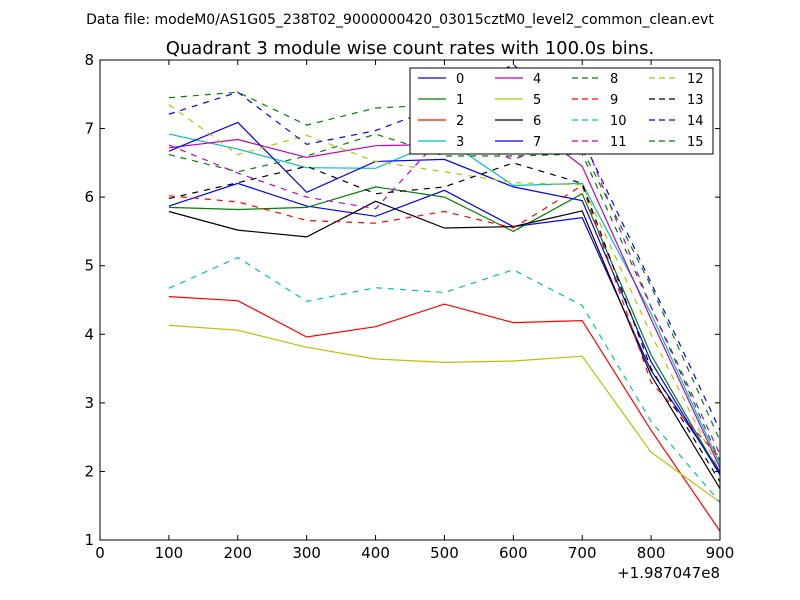  I want to click on y-tick-label: 1, so click(89, 540).